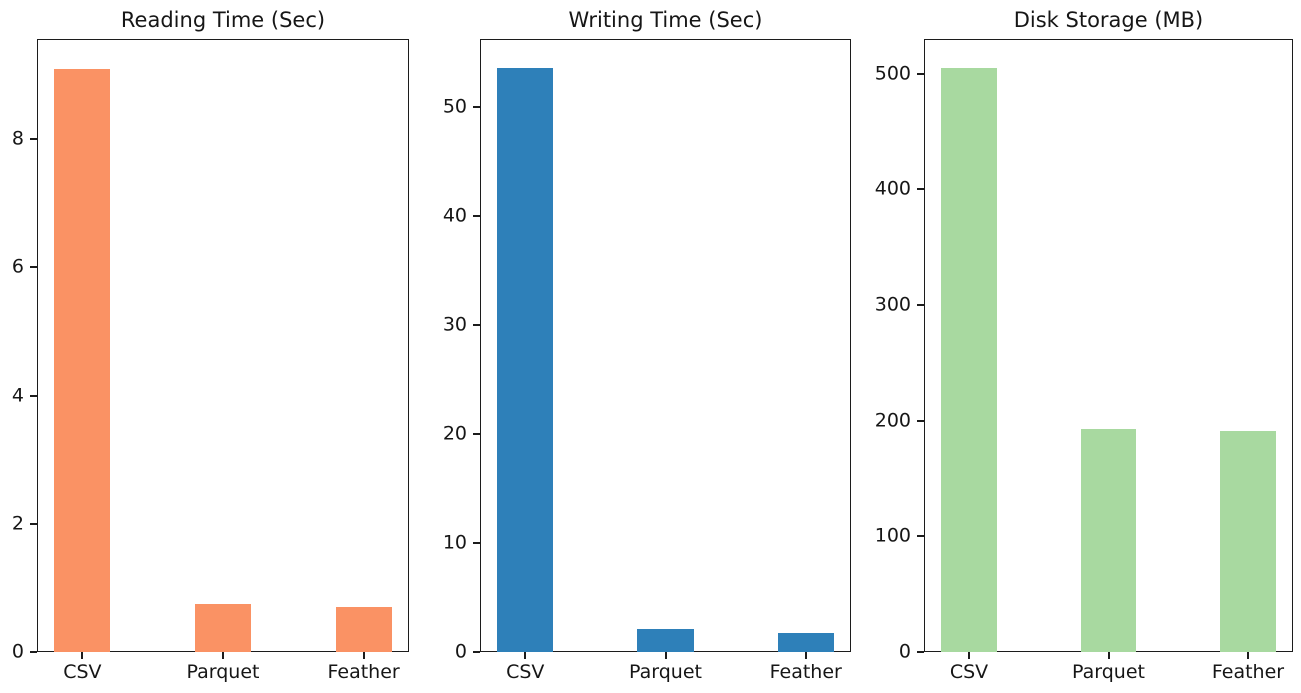 This screenshot has height=693, width=1301. I want to click on y-tick-label: 20, so click(454, 433).